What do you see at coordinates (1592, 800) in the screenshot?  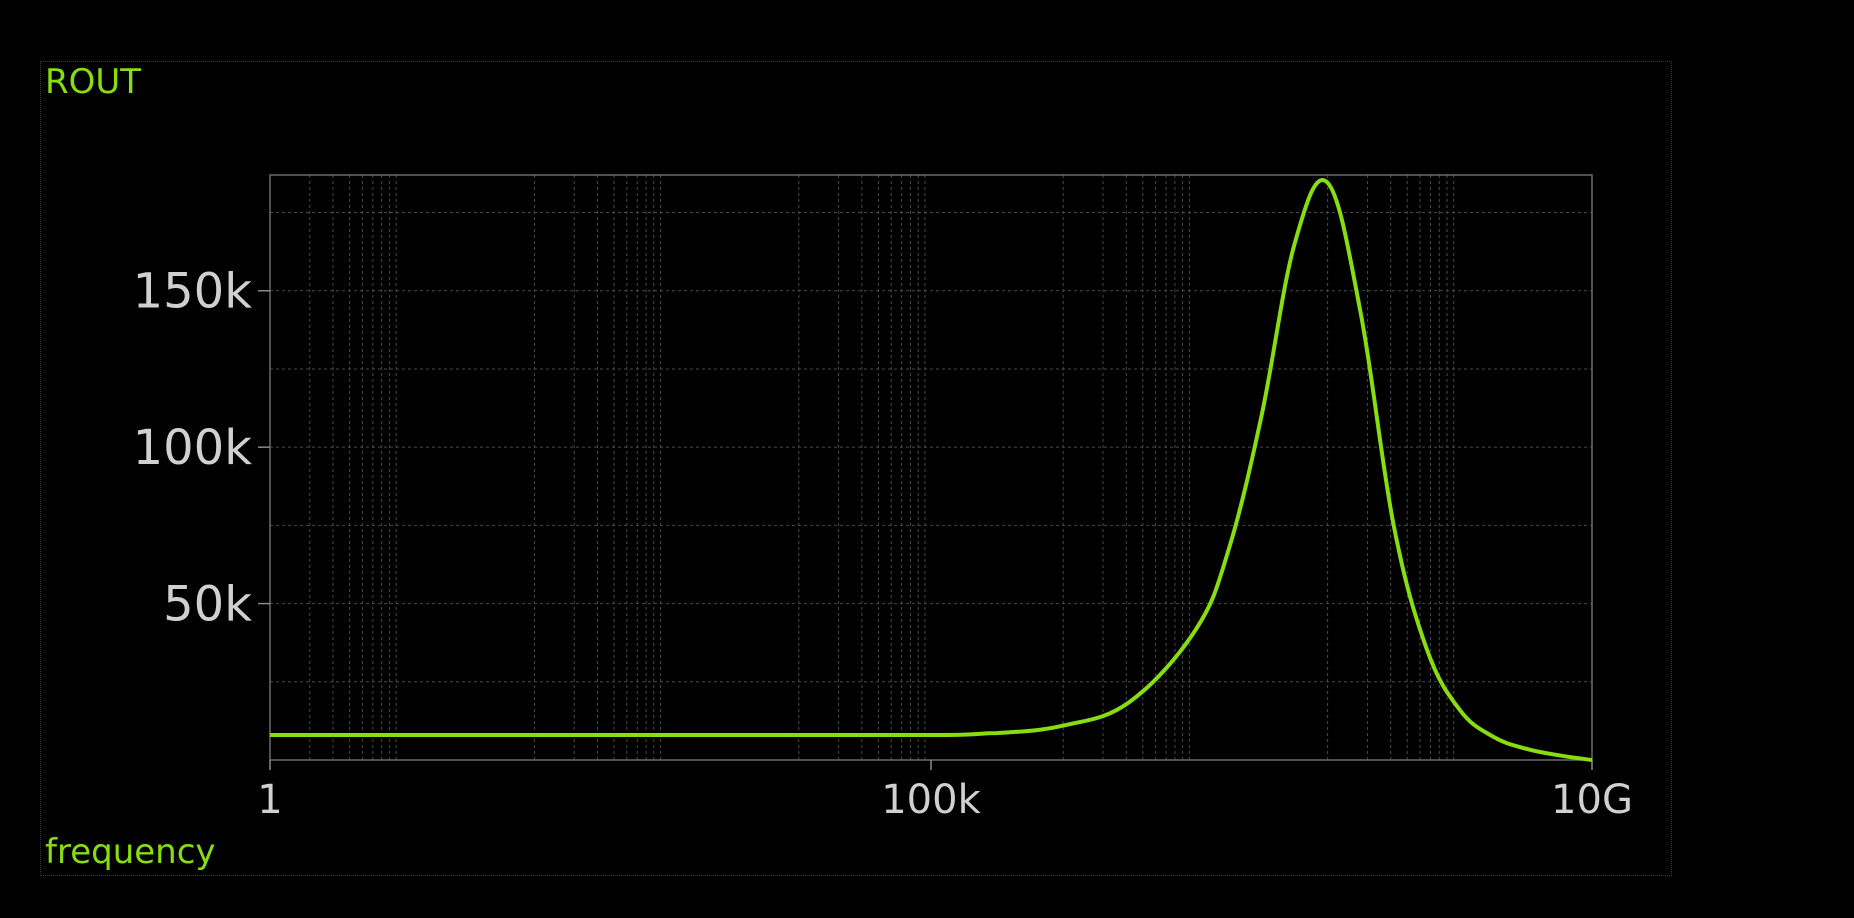 I see `x-tick-label: 10G` at bounding box center [1592, 800].